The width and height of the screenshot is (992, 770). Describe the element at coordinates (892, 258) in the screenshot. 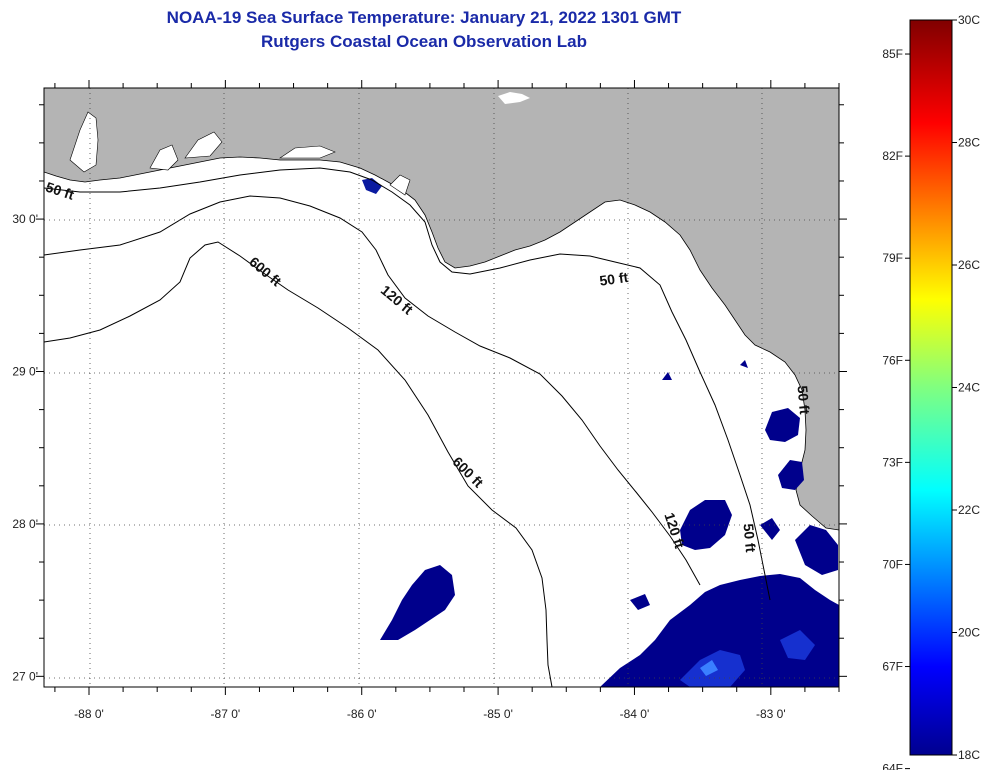

I see `fahrenheit-scale-label: 79F` at that location.